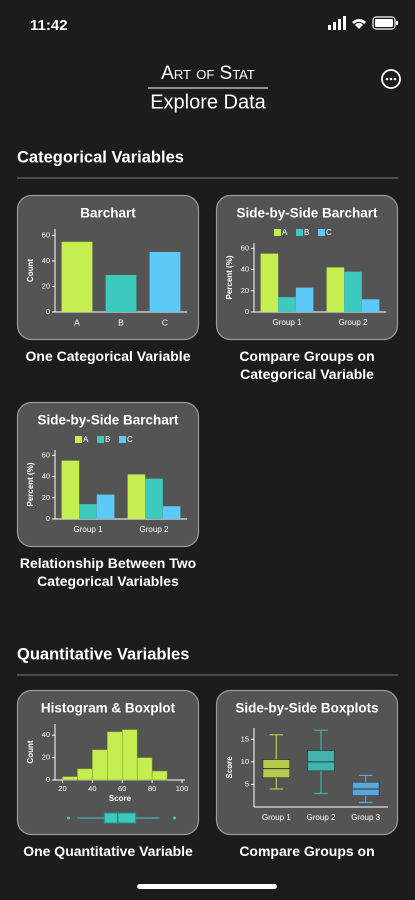 Image resolution: width=415 pixels, height=900 pixels. What do you see at coordinates (245, 738) in the screenshot?
I see `y-tick-label: 15` at bounding box center [245, 738].